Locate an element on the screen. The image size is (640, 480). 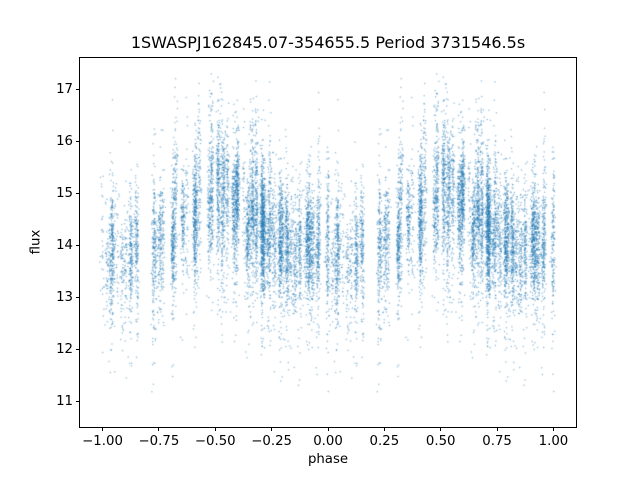
y-tick-label: 14 is located at coordinates (64, 245).